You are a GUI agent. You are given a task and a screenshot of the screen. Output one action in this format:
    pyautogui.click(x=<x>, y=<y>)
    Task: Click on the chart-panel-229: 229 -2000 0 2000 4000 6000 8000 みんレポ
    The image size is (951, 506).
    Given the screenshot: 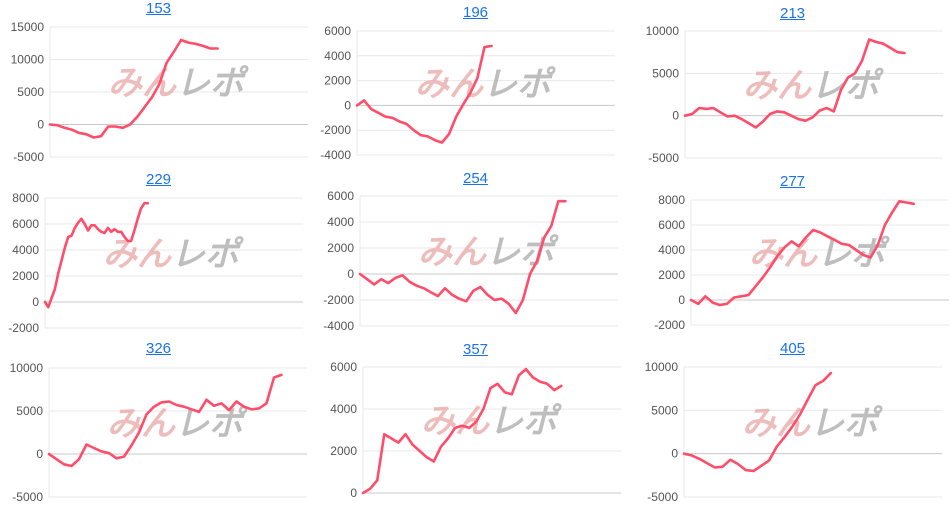 What is the action you would take?
    pyautogui.click(x=158, y=252)
    